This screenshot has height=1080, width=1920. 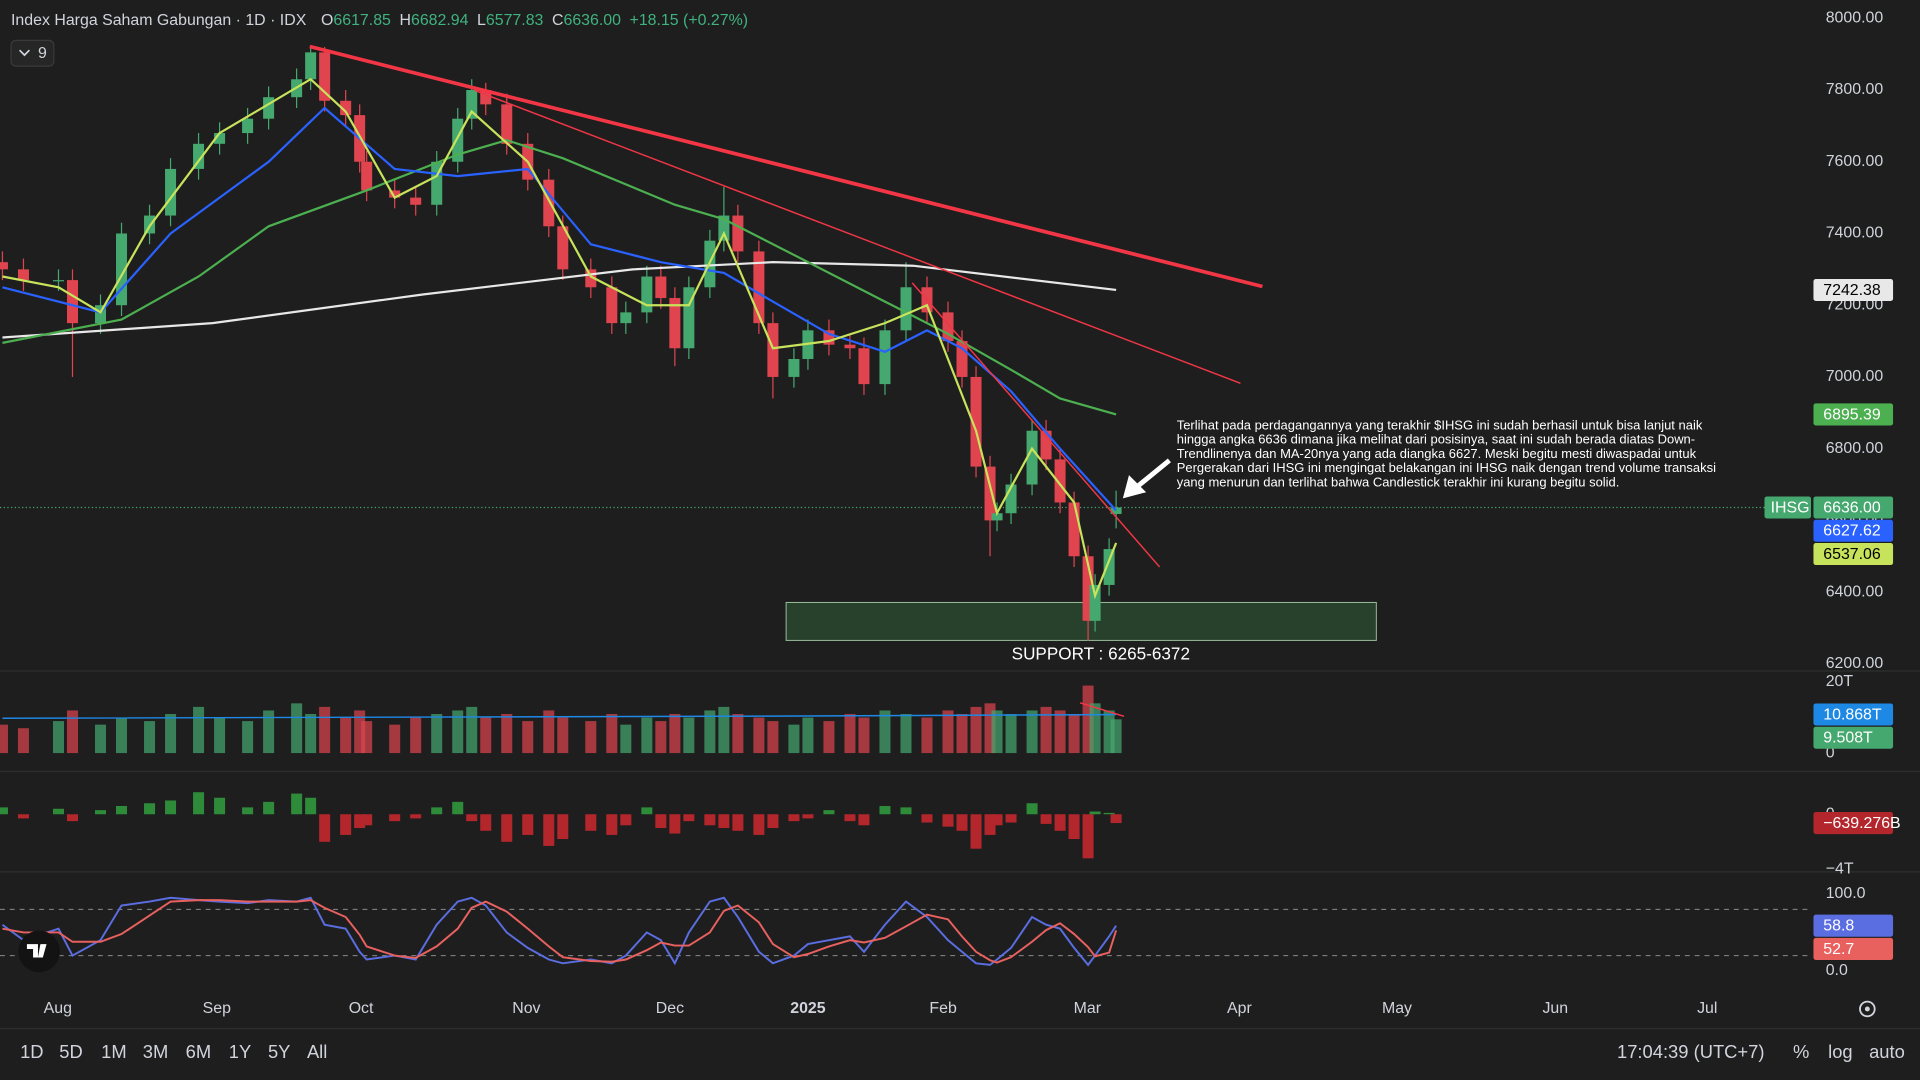 What do you see at coordinates (1855, 663) in the screenshot?
I see `price-tick-label: 6200.00` at bounding box center [1855, 663].